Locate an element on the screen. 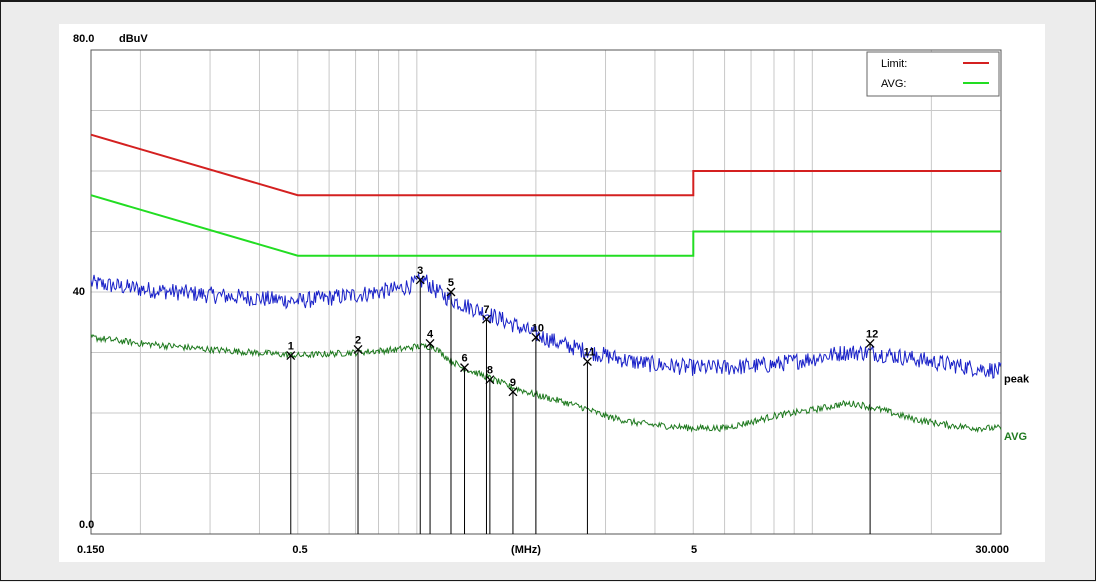  marker-label: 4 is located at coordinates (430, 334).